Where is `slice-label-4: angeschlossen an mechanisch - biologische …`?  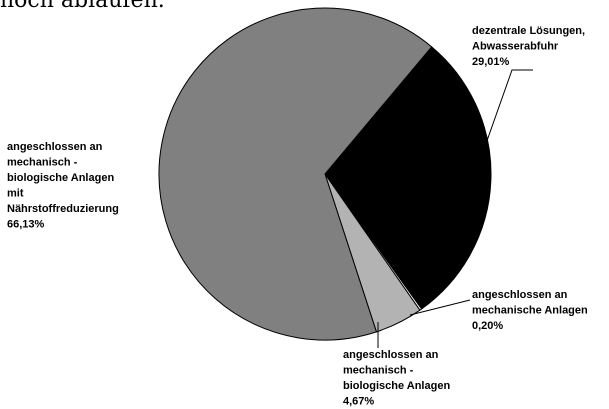
slice-label-4: angeschlossen an mechanisch - biologische … is located at coordinates (63, 186).